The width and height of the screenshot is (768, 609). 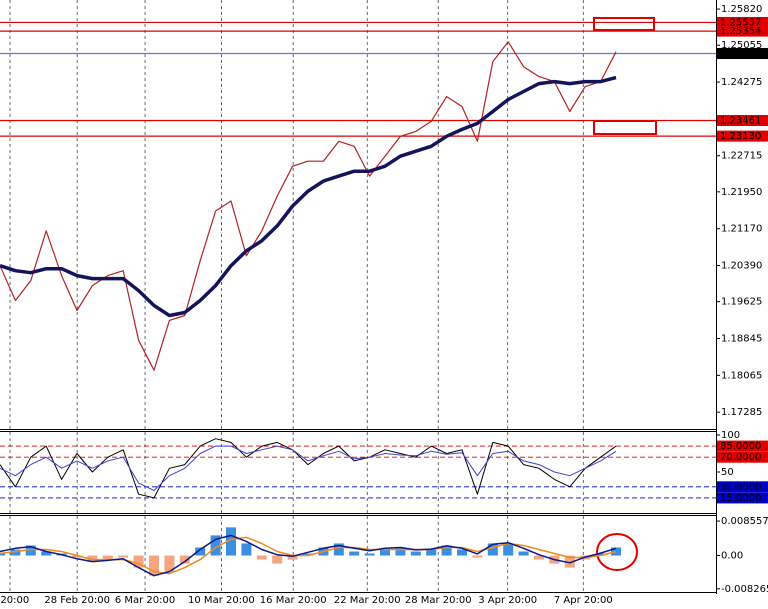 What do you see at coordinates (741, 412) in the screenshot?
I see `y-tick-label: 1.17285` at bounding box center [741, 412].